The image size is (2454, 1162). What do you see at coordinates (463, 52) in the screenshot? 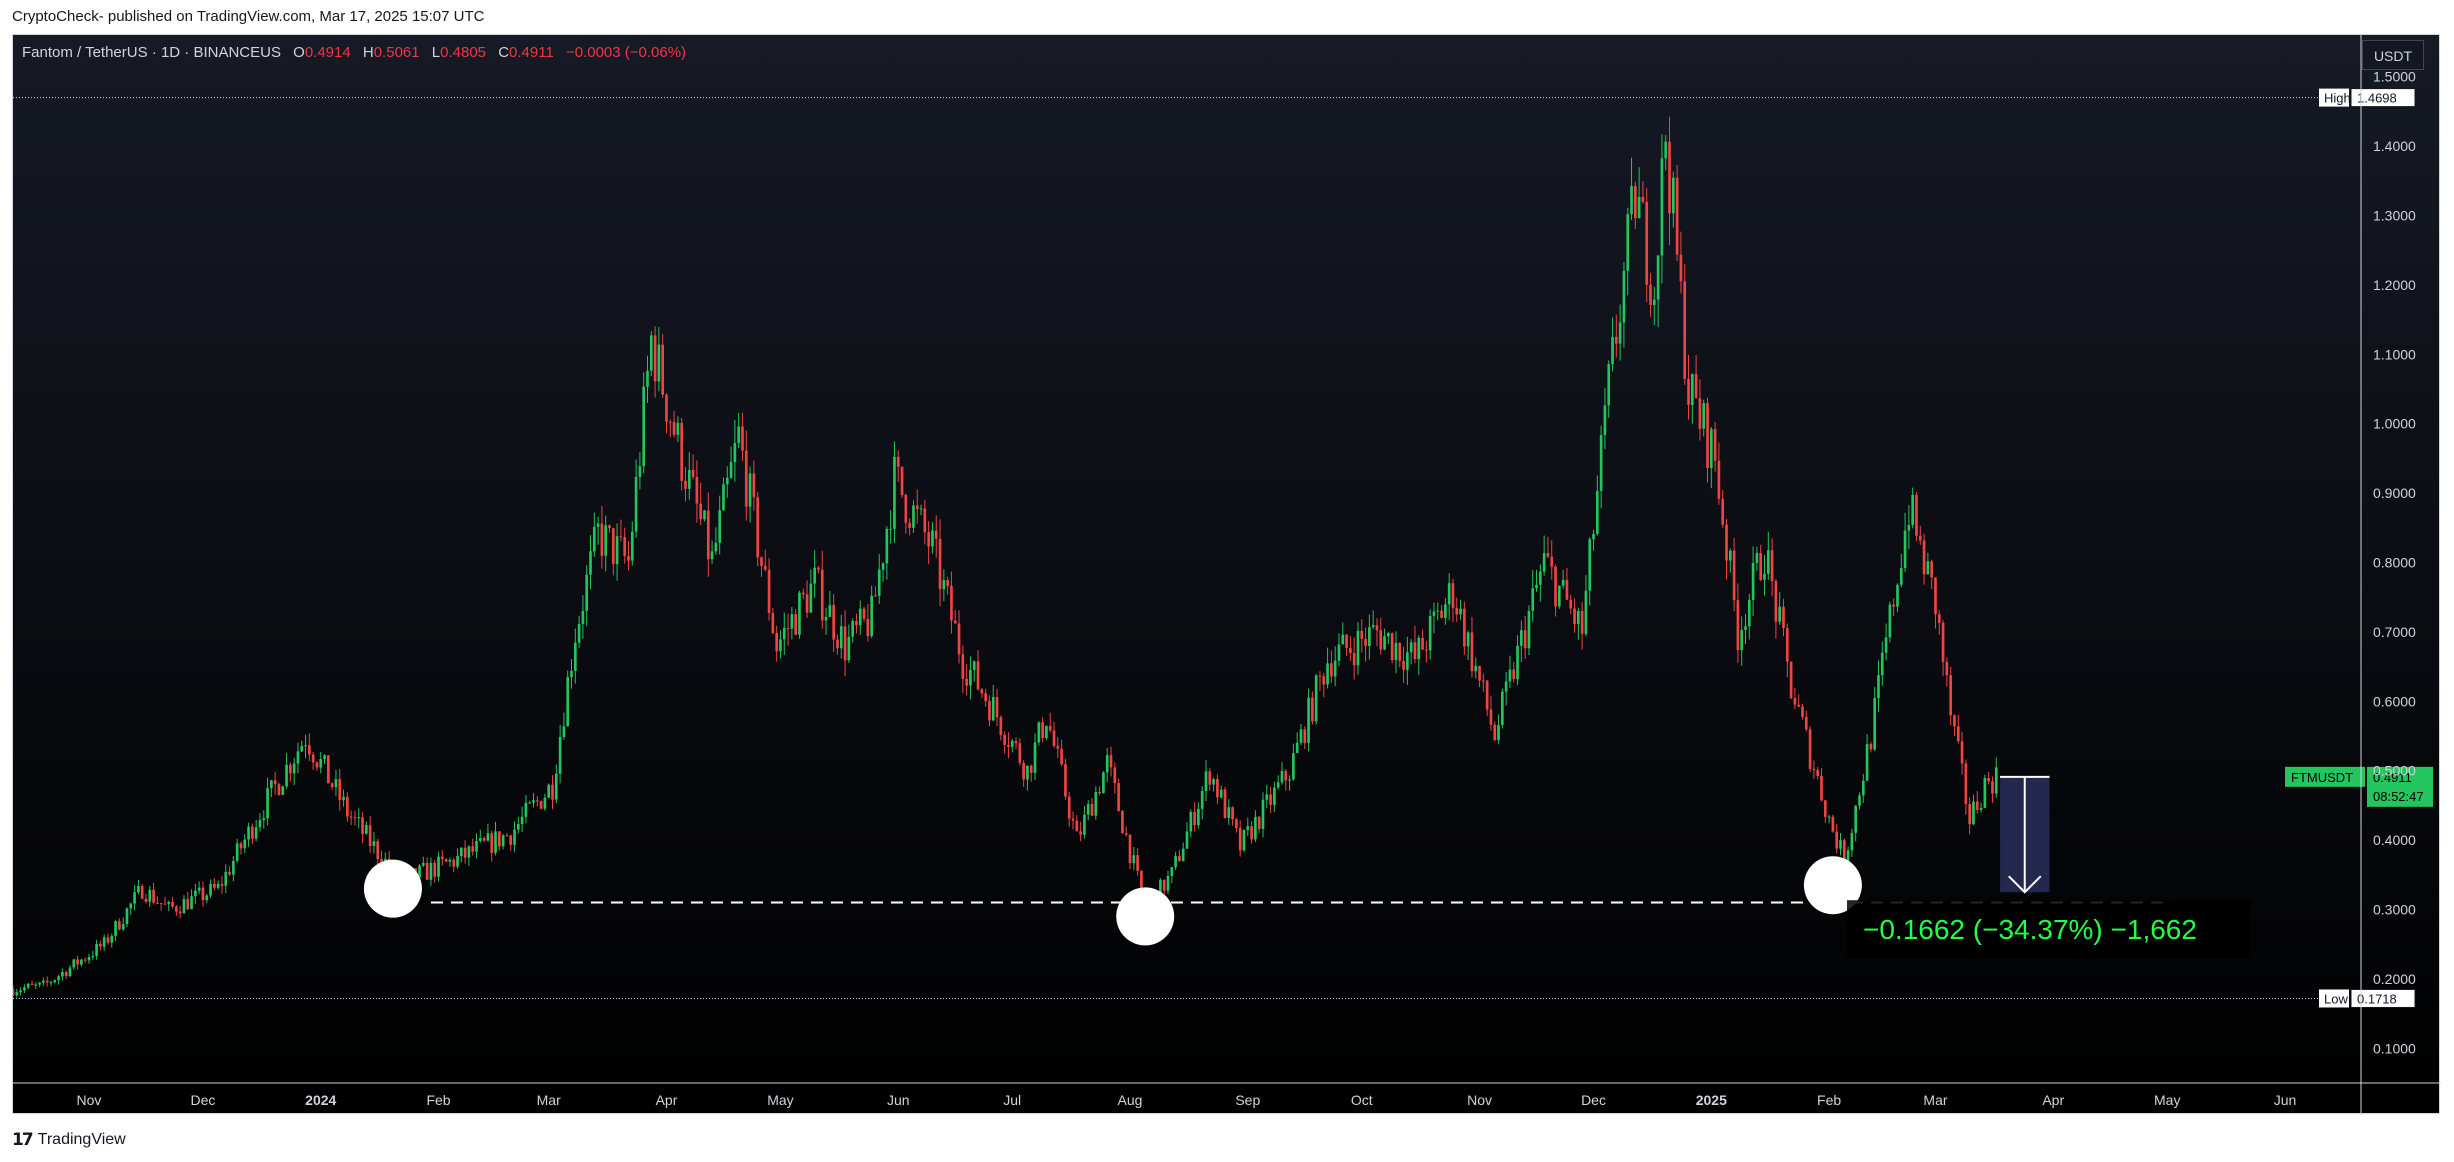
I see `low-value: 0.4805` at bounding box center [463, 52].